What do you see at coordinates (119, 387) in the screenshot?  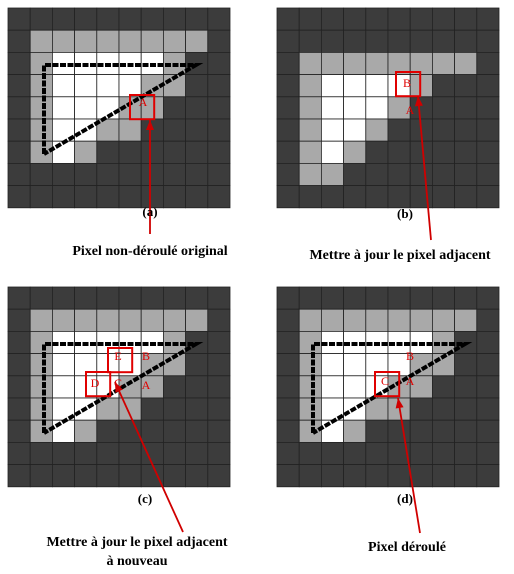 I see `arrow-head` at bounding box center [119, 387].